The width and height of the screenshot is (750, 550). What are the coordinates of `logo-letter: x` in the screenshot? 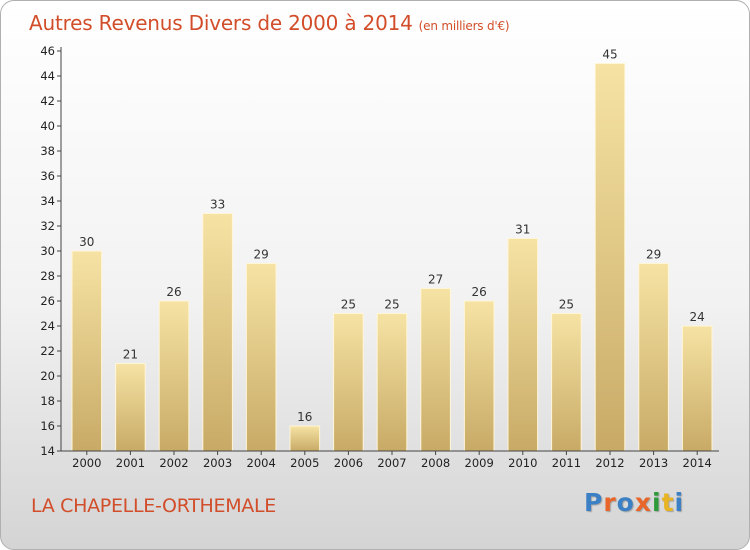 It's located at (643, 502).